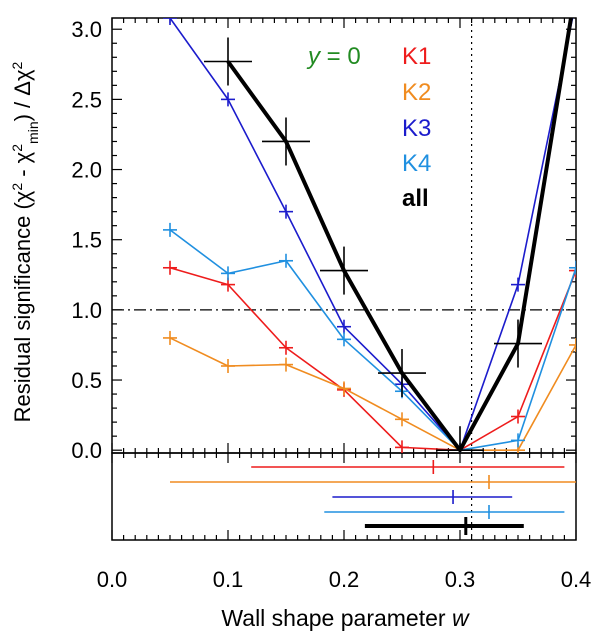 The image size is (600, 639). What do you see at coordinates (86, 240) in the screenshot?
I see `y-tick-label: 1.5` at bounding box center [86, 240].